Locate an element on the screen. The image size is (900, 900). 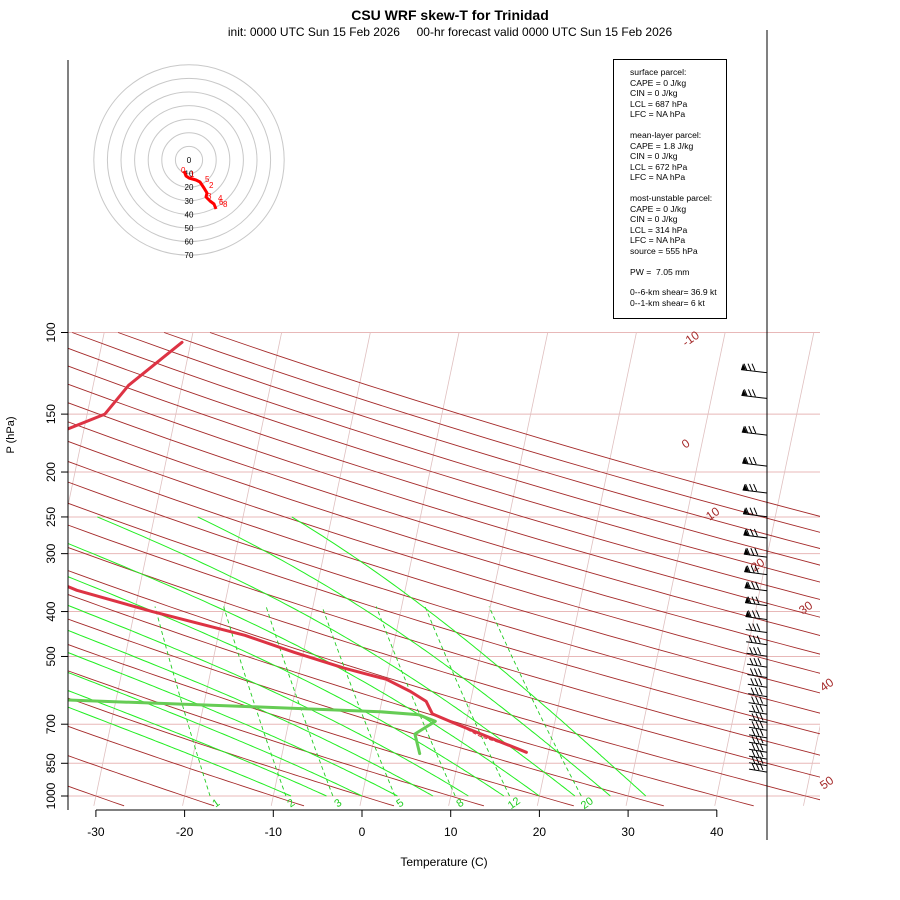
x-tick-label: -10 is located at coordinates (274, 832).